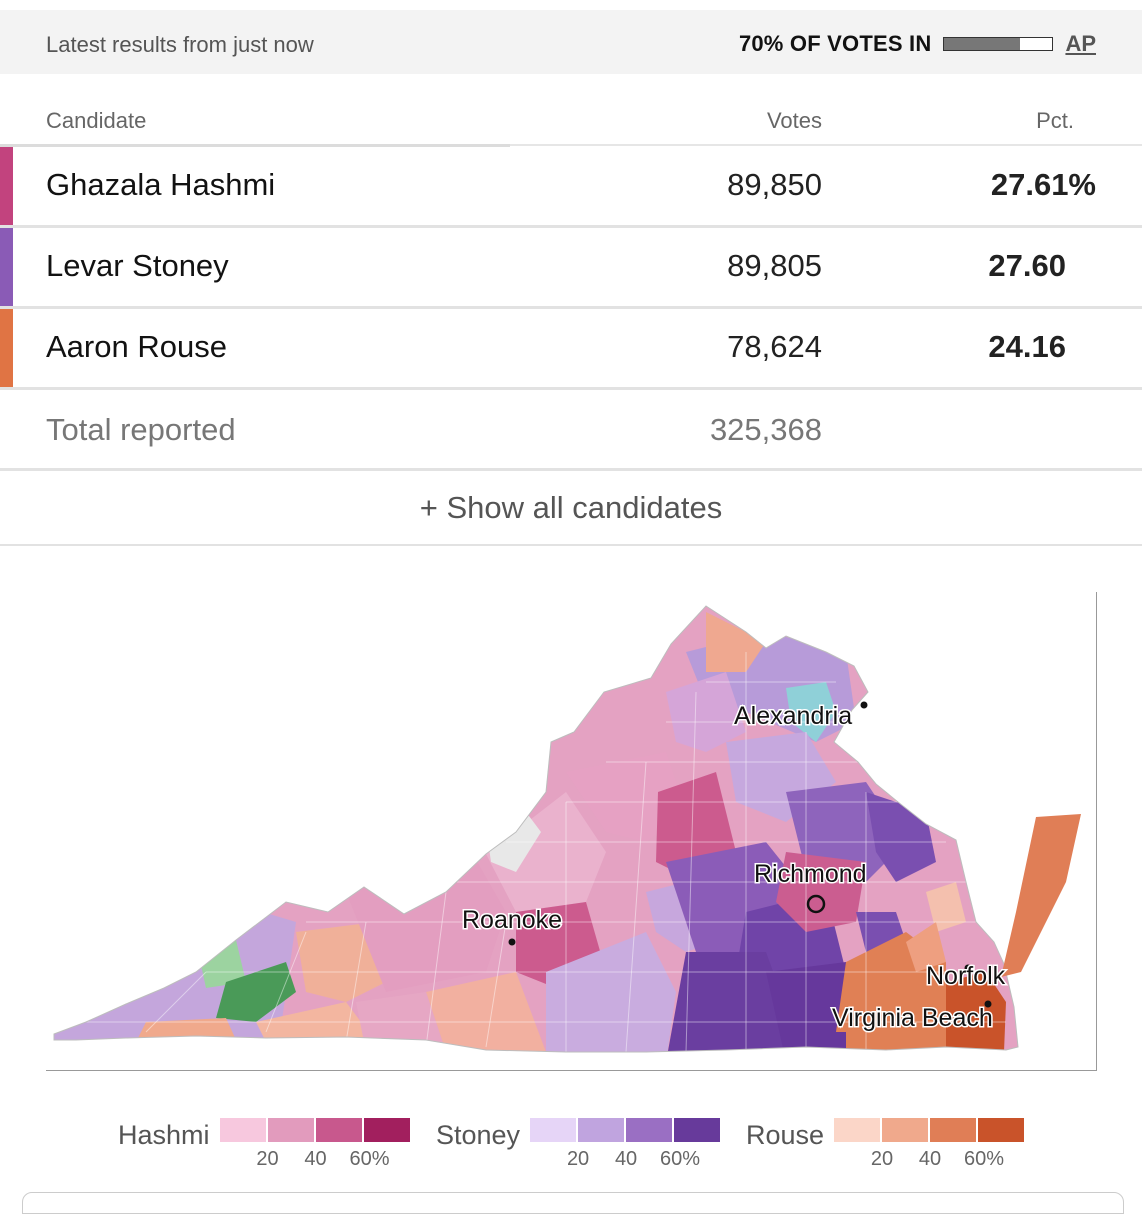  I want to click on results-table-header: Candidate Votes Pct., so click(571, 123).